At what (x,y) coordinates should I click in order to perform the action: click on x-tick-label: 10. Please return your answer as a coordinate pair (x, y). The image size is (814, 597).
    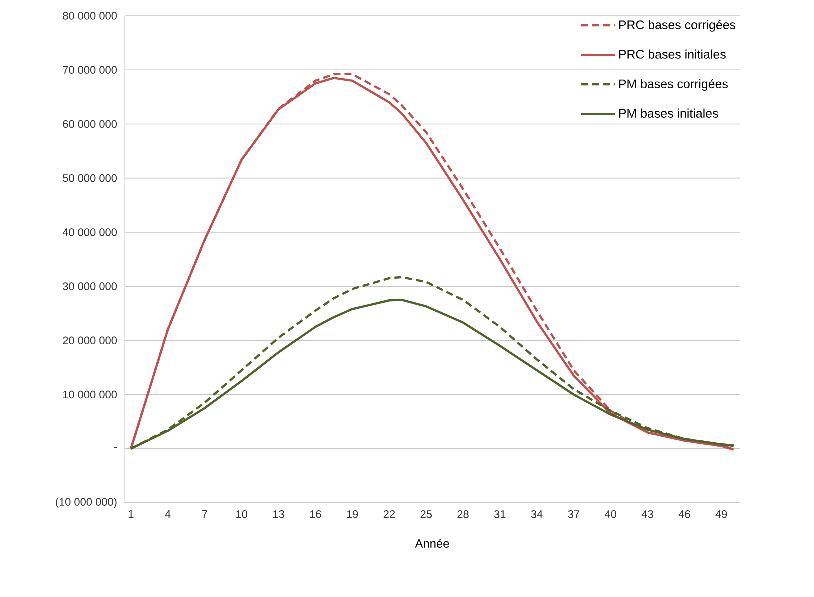
    Looking at the image, I should click on (242, 514).